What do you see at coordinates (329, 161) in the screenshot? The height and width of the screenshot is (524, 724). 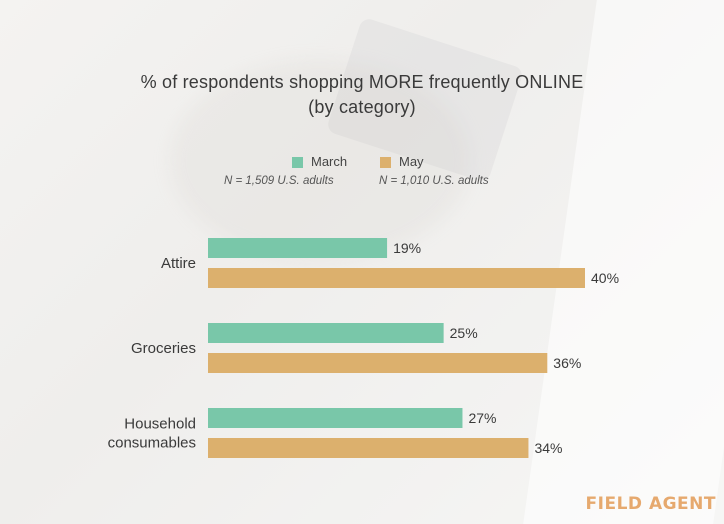 I see `legend-label-march: March` at bounding box center [329, 161].